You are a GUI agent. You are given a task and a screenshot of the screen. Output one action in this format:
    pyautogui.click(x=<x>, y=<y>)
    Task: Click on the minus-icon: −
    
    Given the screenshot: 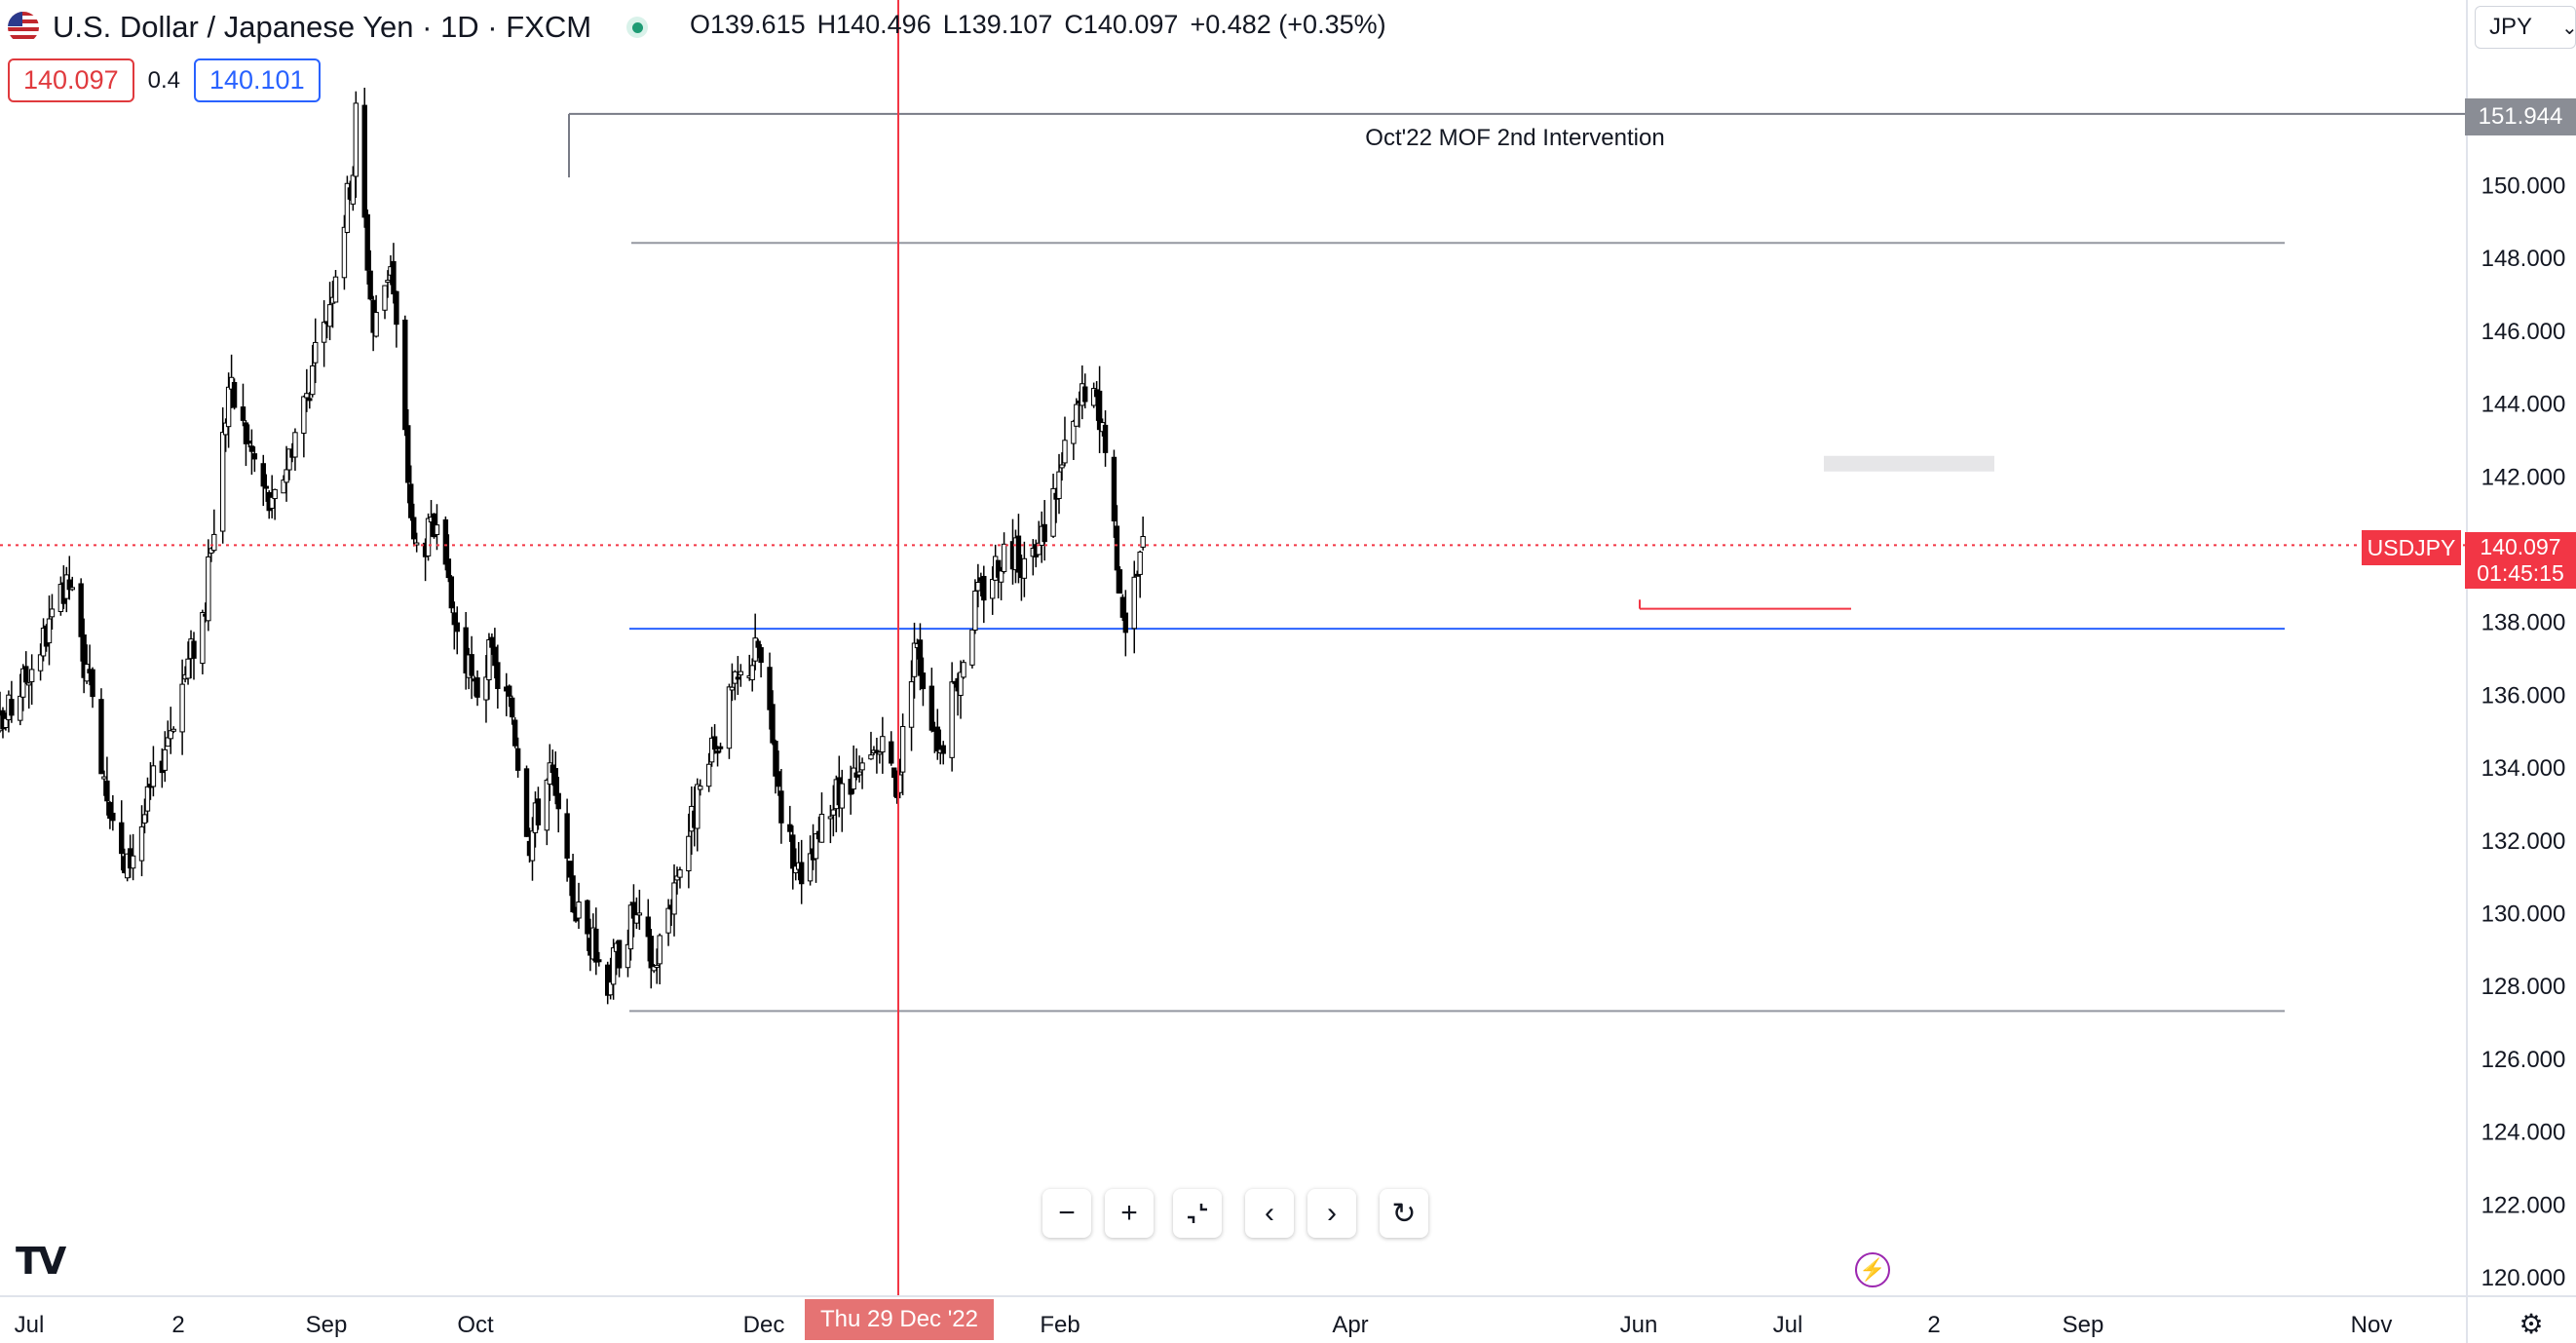 What is the action you would take?
    pyautogui.click(x=1067, y=1213)
    